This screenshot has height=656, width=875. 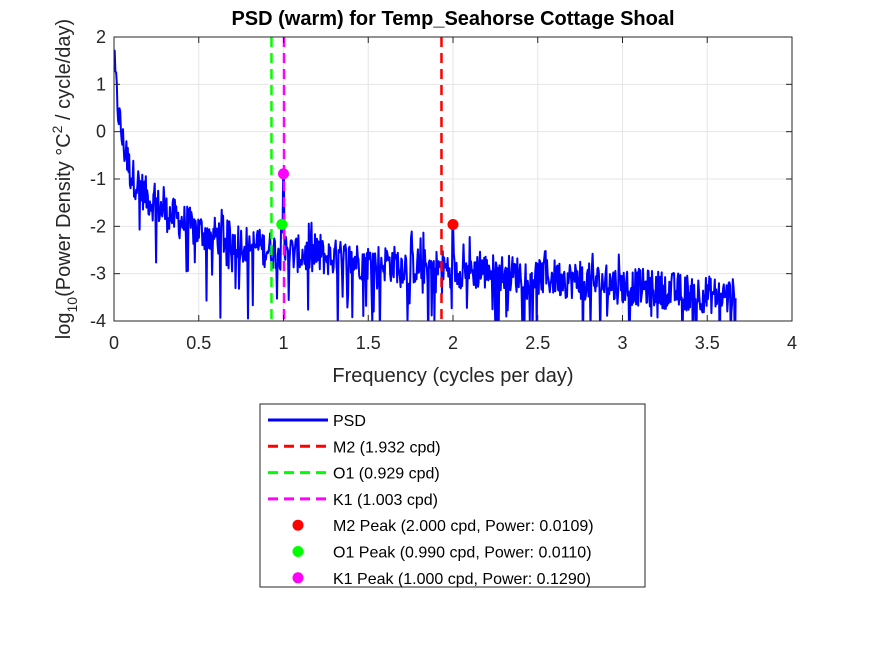 What do you see at coordinates (57, 129) in the screenshot?
I see `y-axis-title-superscript: 2` at bounding box center [57, 129].